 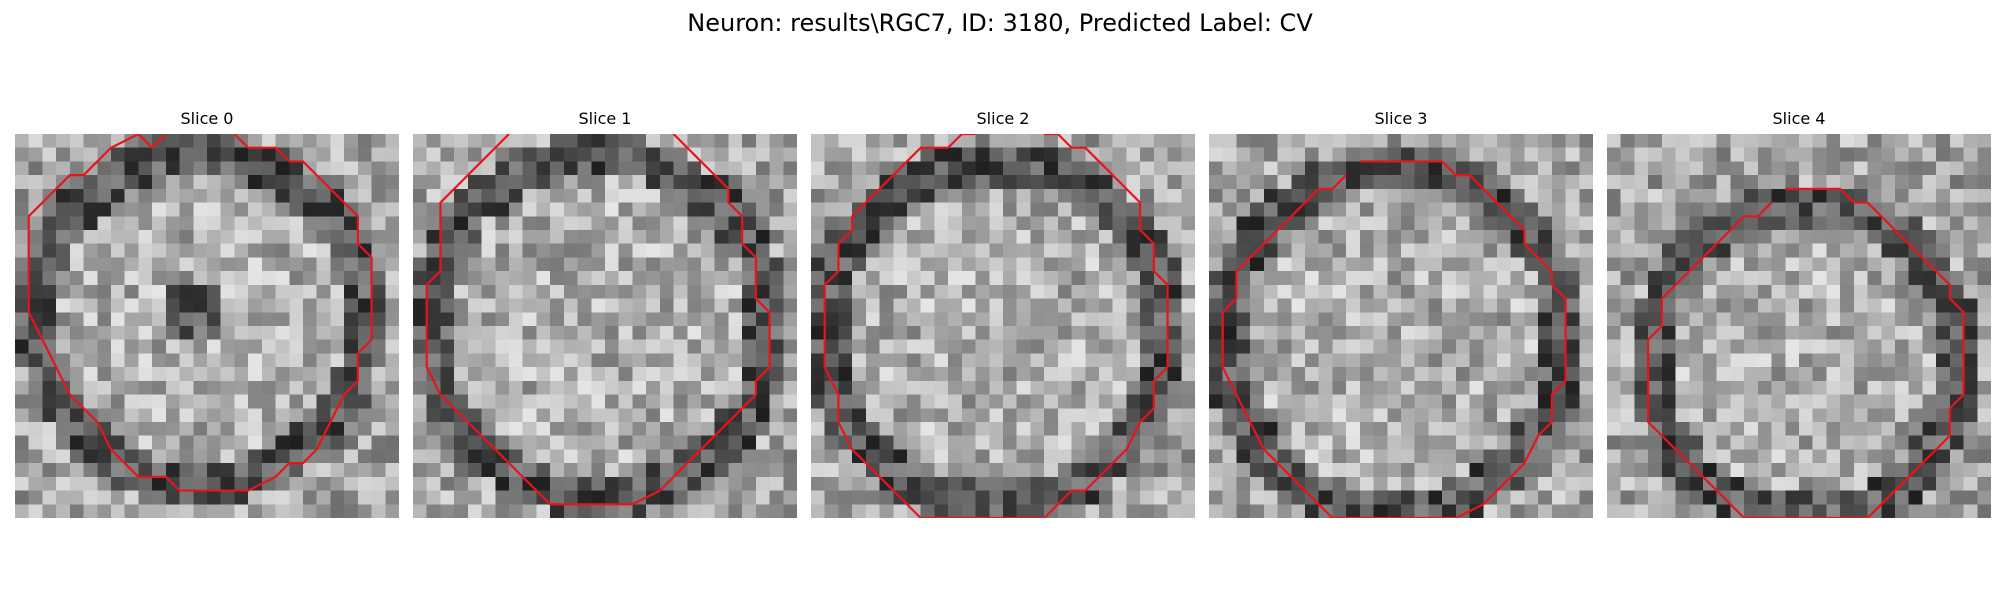 I want to click on panel-title: Slice 3, so click(x=1401, y=118).